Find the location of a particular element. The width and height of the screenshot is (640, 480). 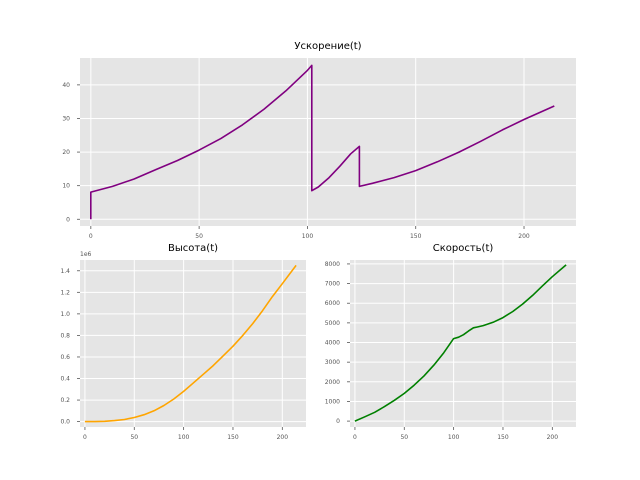

acceleration-x-tick-label: 0 is located at coordinates (91, 236).